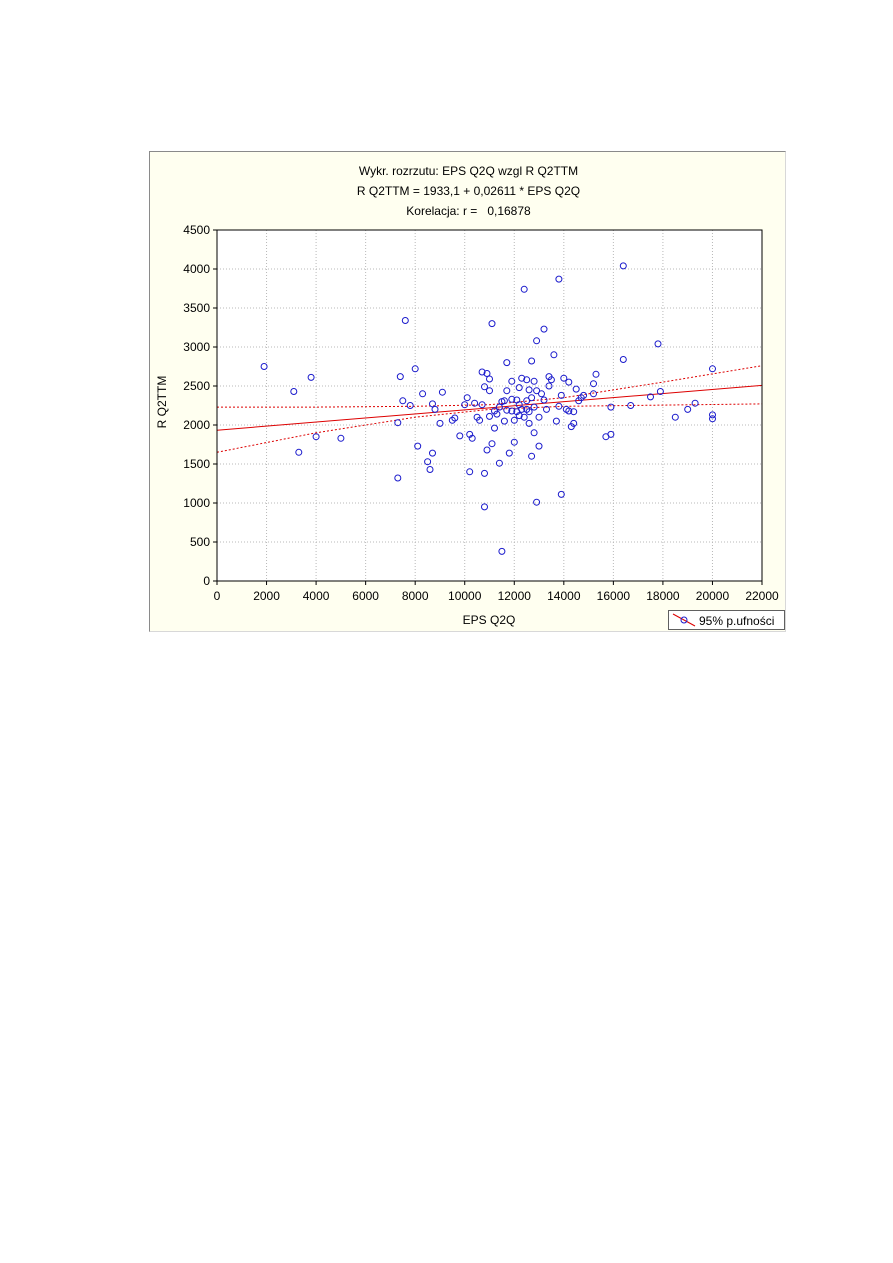  I want to click on y-tick-label: 1000, so click(196, 503).